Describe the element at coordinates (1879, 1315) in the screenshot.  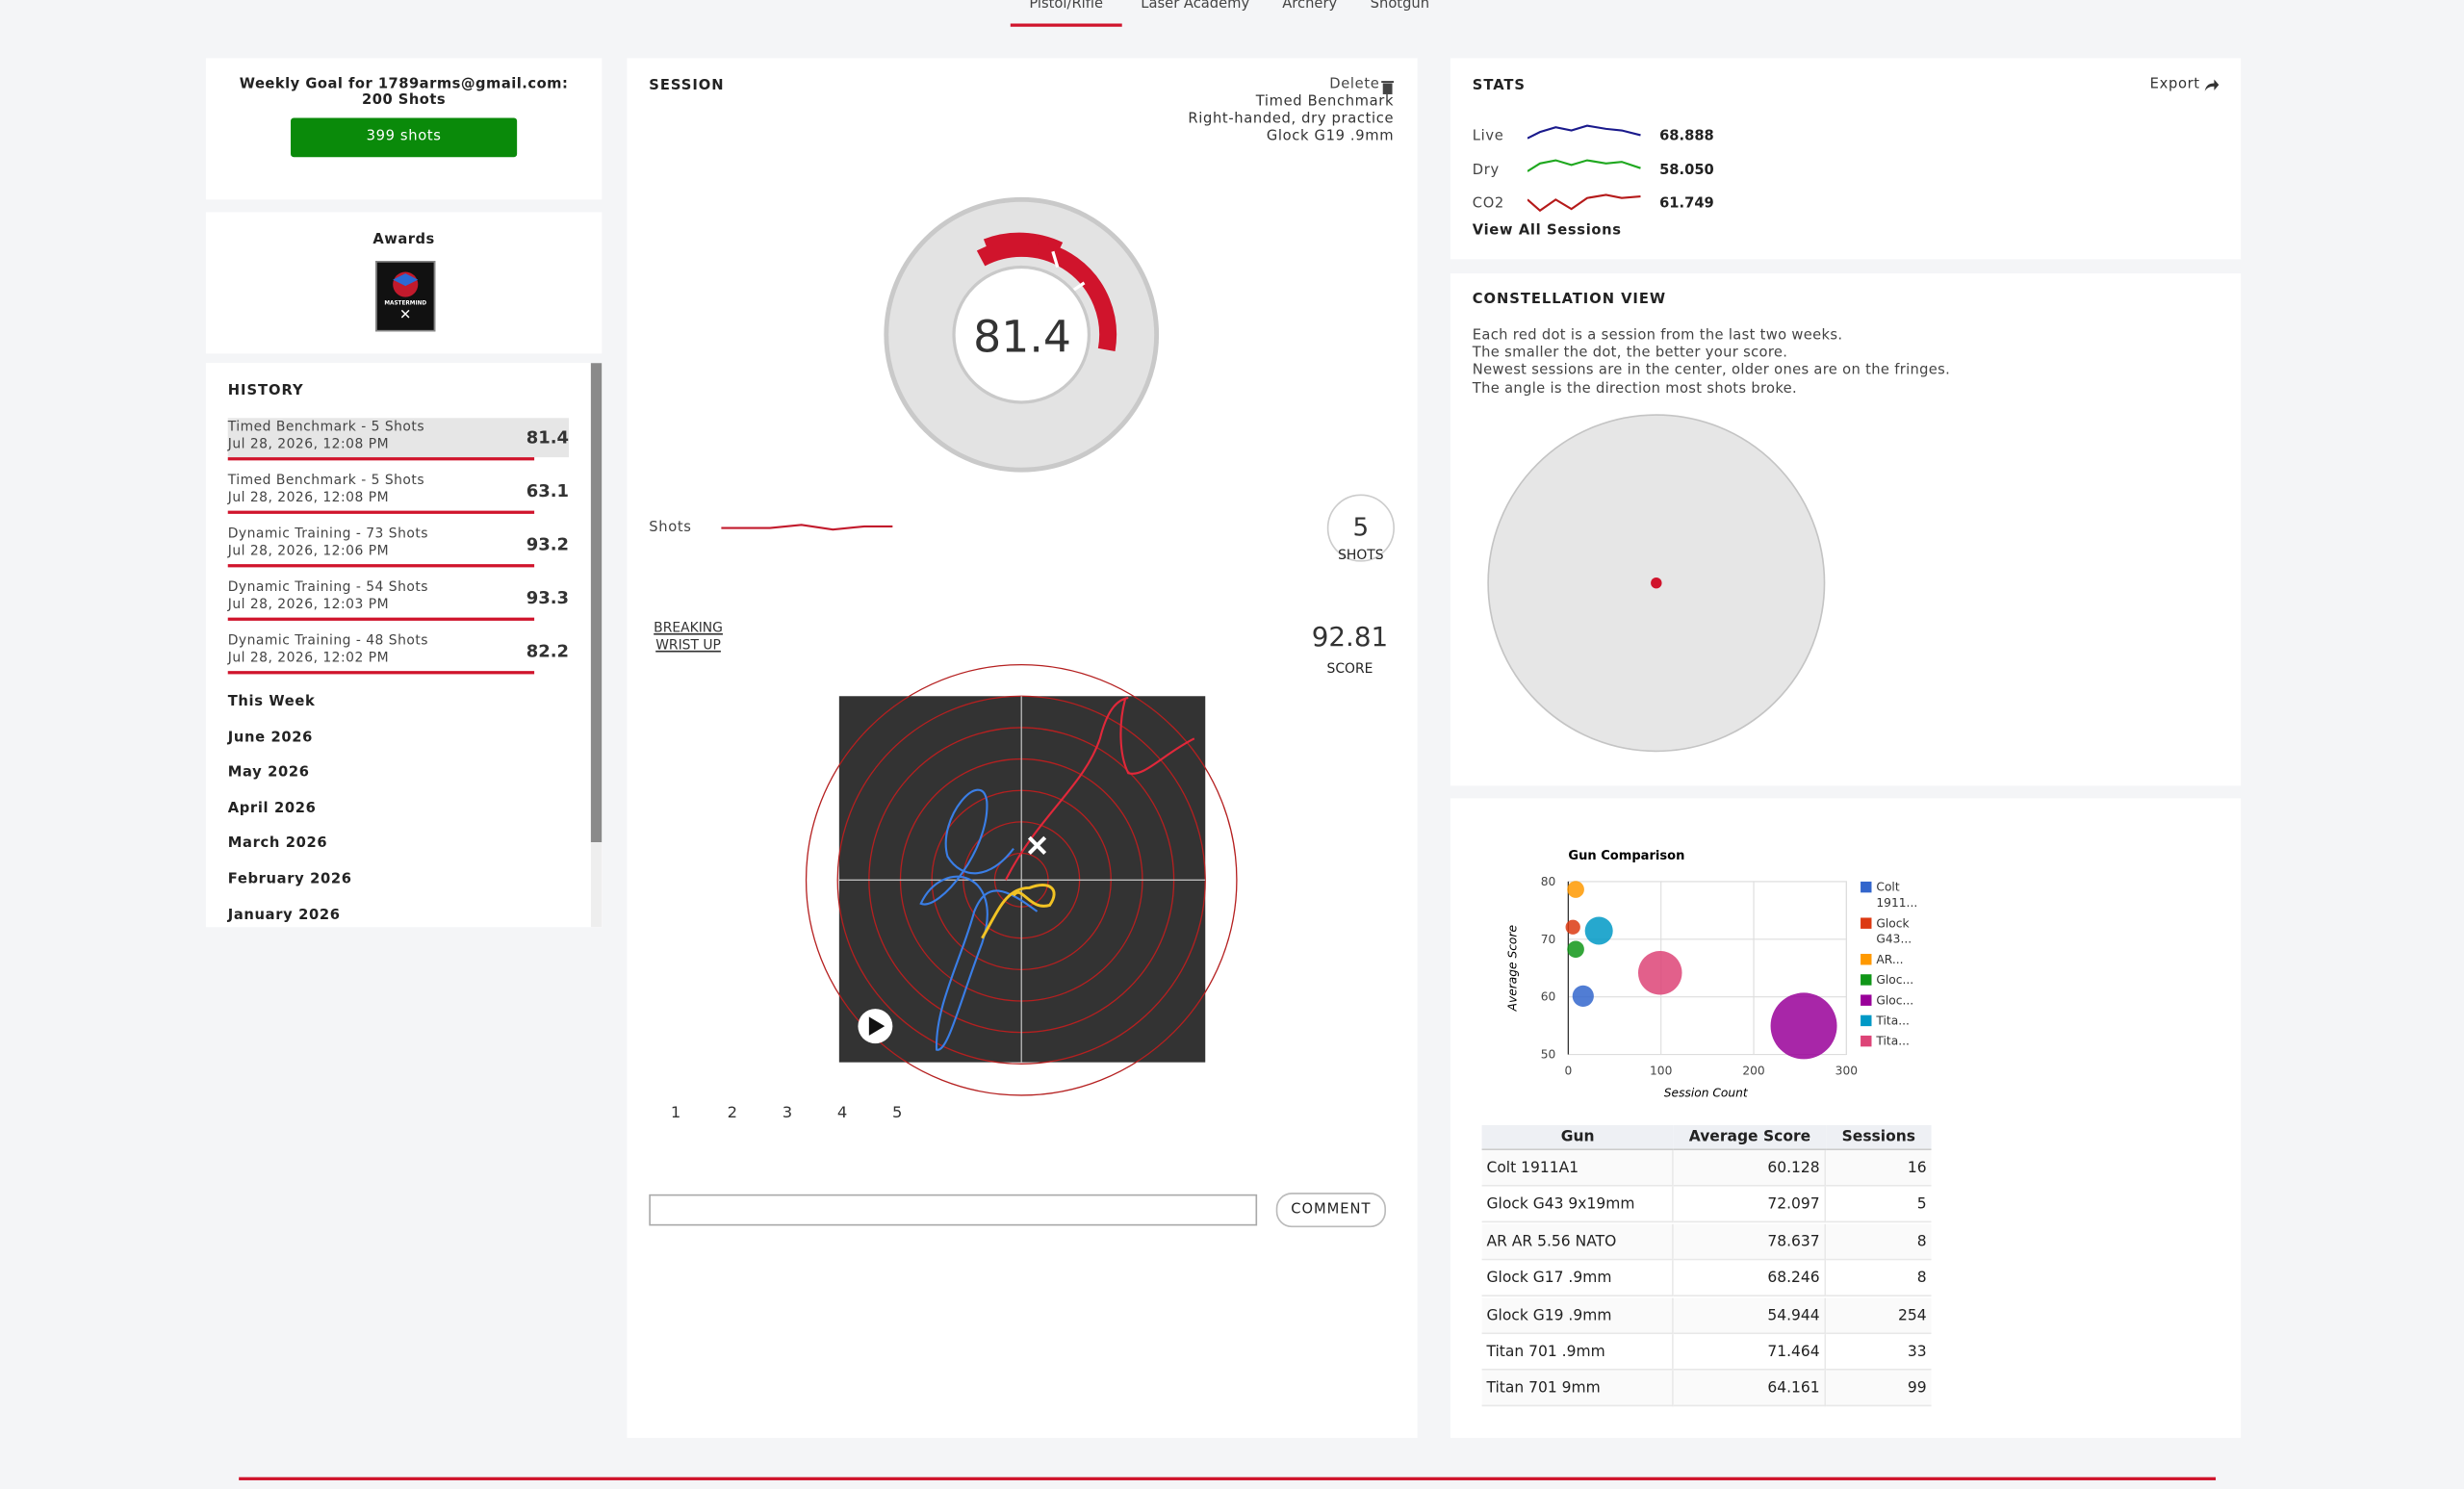
I see `table-cell: 254` at that location.